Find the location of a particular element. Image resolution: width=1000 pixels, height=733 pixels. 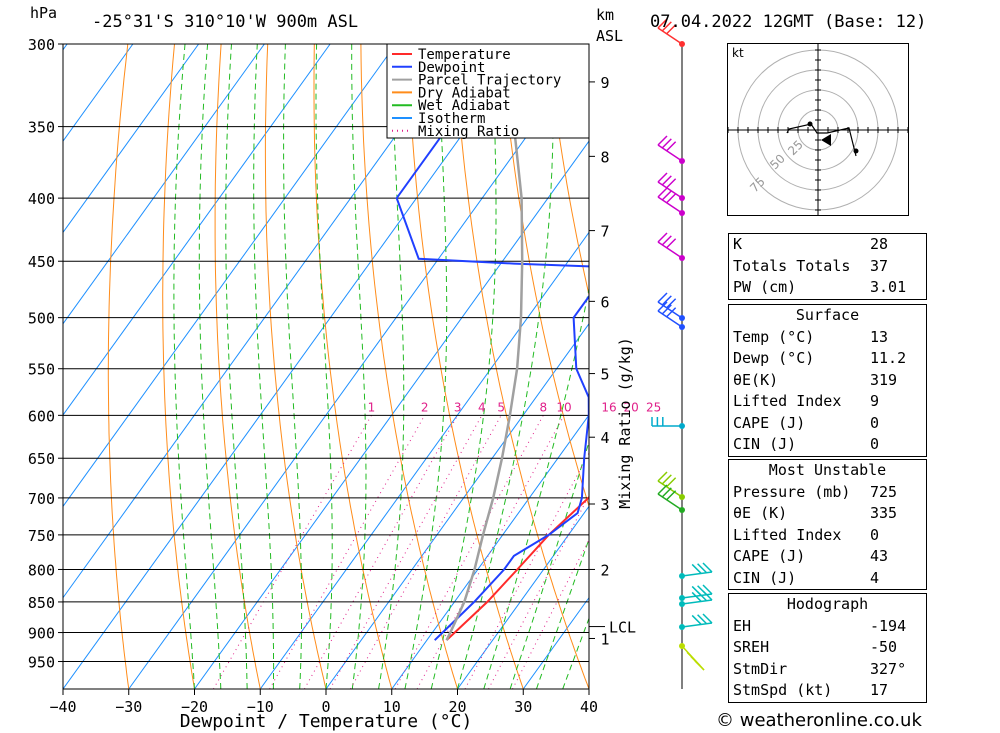

most-unstable-label: CIN (J) is located at coordinates (765, 577).